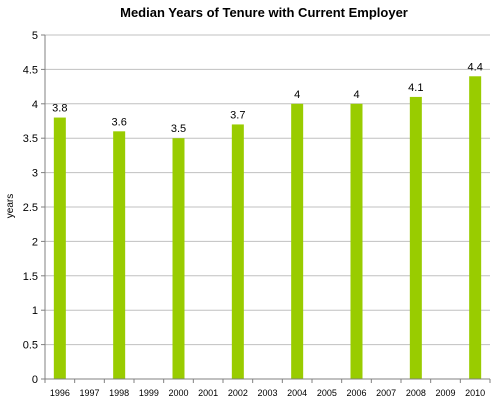  Describe the element at coordinates (30, 277) in the screenshot. I see `y-tick-label: 1.5` at that location.